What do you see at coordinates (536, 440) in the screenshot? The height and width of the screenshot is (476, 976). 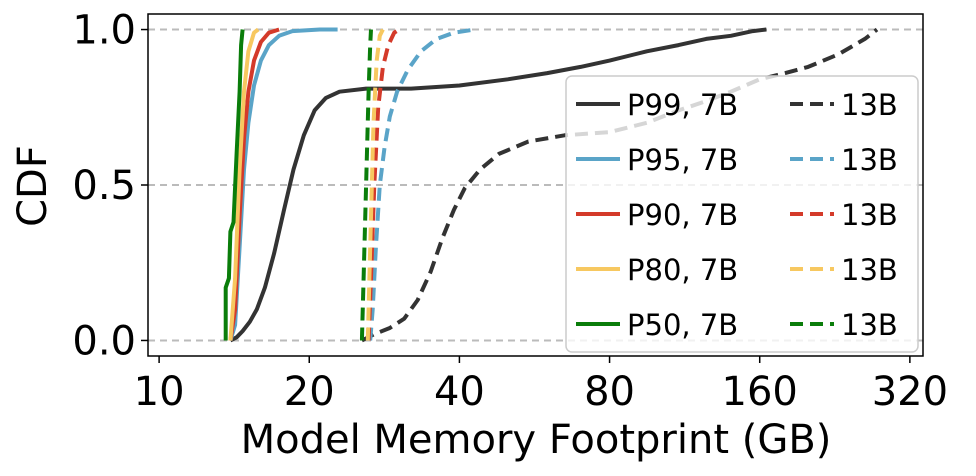 I see `x-axis-label: Model Memory Footprint (GB)` at bounding box center [536, 440].